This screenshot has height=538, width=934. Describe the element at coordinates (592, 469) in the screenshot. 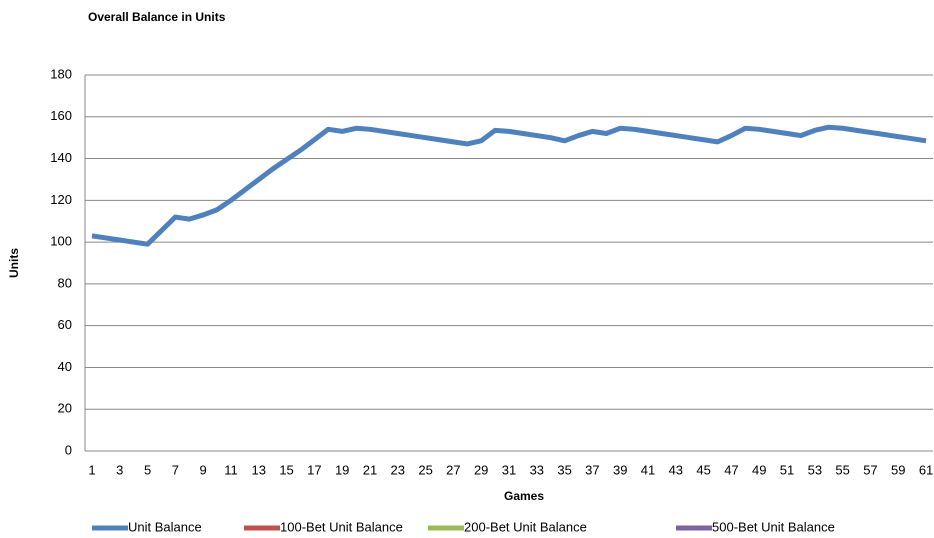

I see `x-tick-label: 37` at that location.